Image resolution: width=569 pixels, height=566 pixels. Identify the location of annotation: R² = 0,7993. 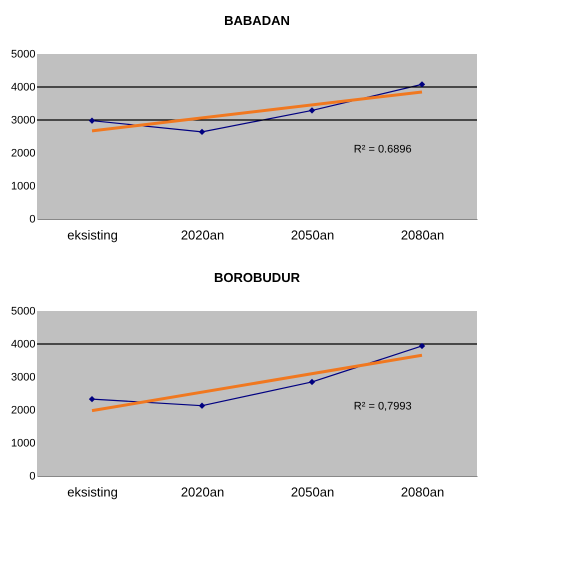
(383, 406).